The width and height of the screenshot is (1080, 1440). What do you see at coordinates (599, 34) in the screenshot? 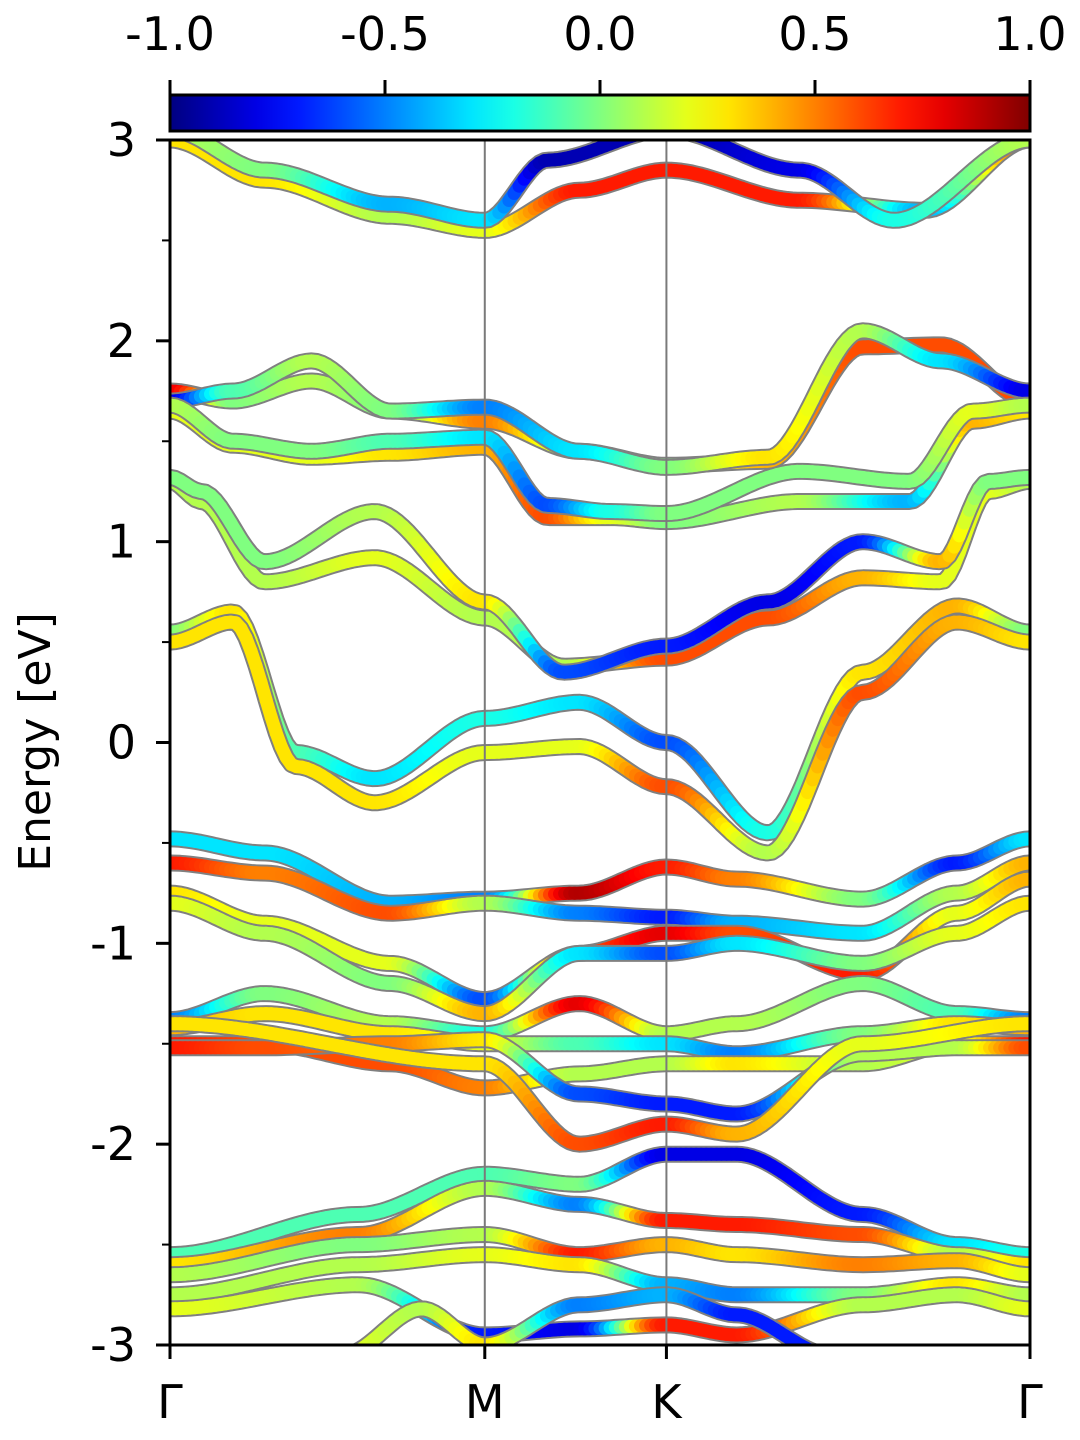
I see `colorbar-tick-label: 0.0` at bounding box center [599, 34].